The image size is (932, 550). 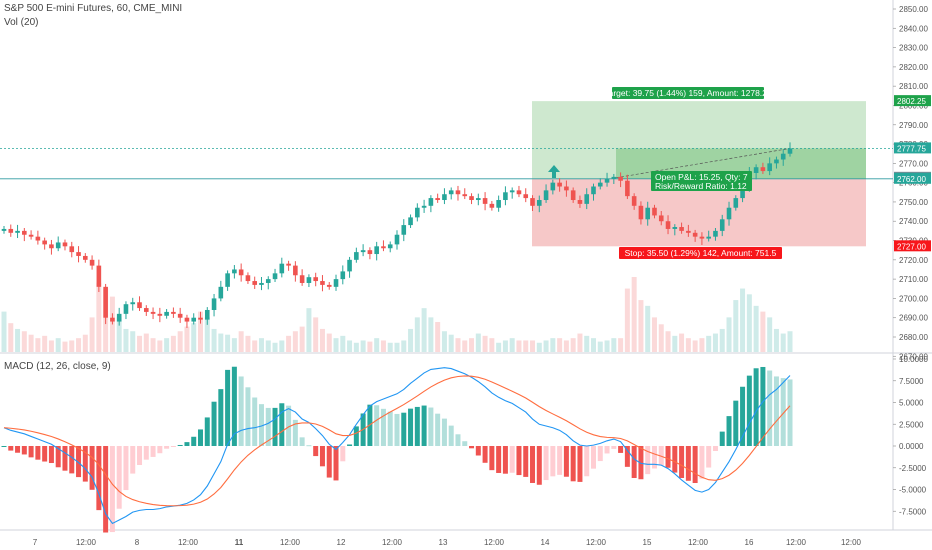 I want to click on price-tag-bg, so click(x=912, y=178).